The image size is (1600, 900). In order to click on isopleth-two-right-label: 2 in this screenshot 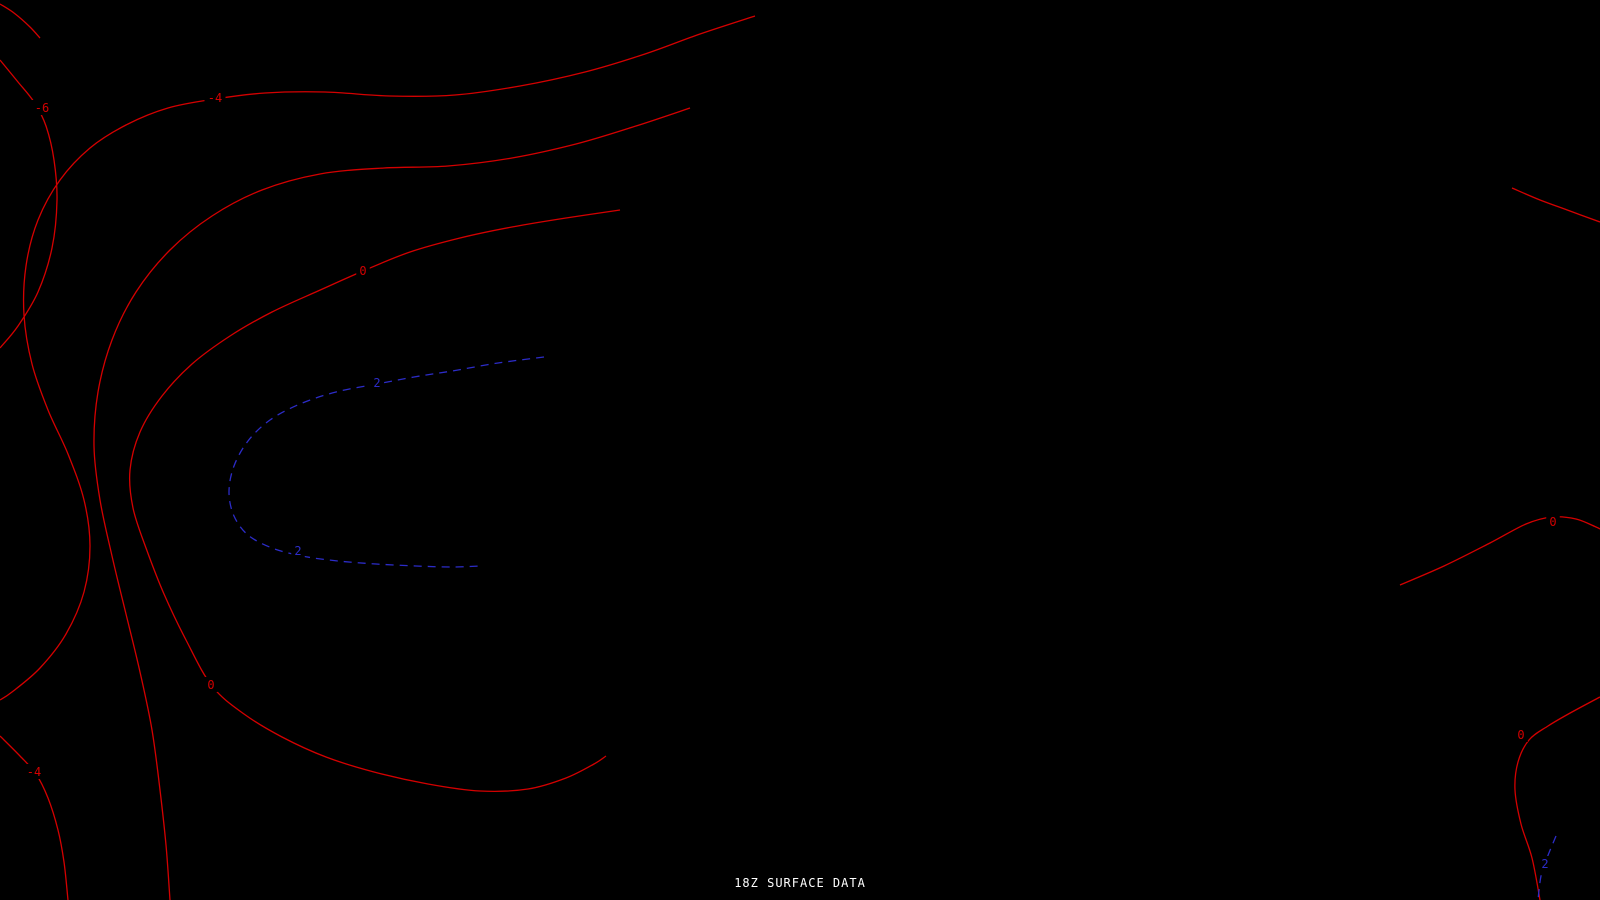, I will do `click(1545, 863)`.